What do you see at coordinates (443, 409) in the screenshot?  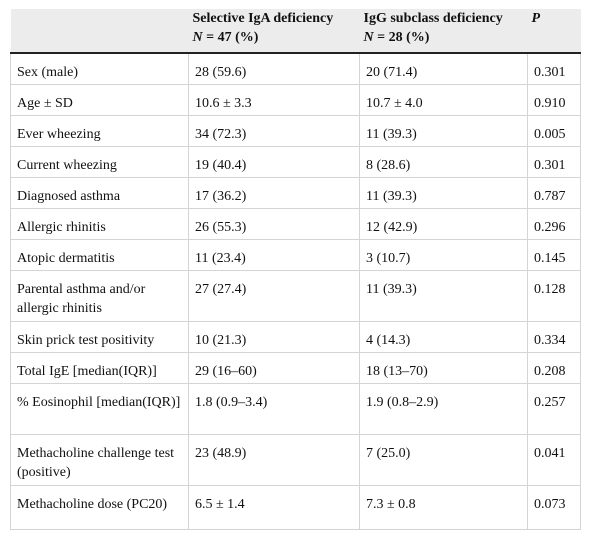 I see `row-igg-value: 1.9 (0.8–2.9)` at bounding box center [443, 409].